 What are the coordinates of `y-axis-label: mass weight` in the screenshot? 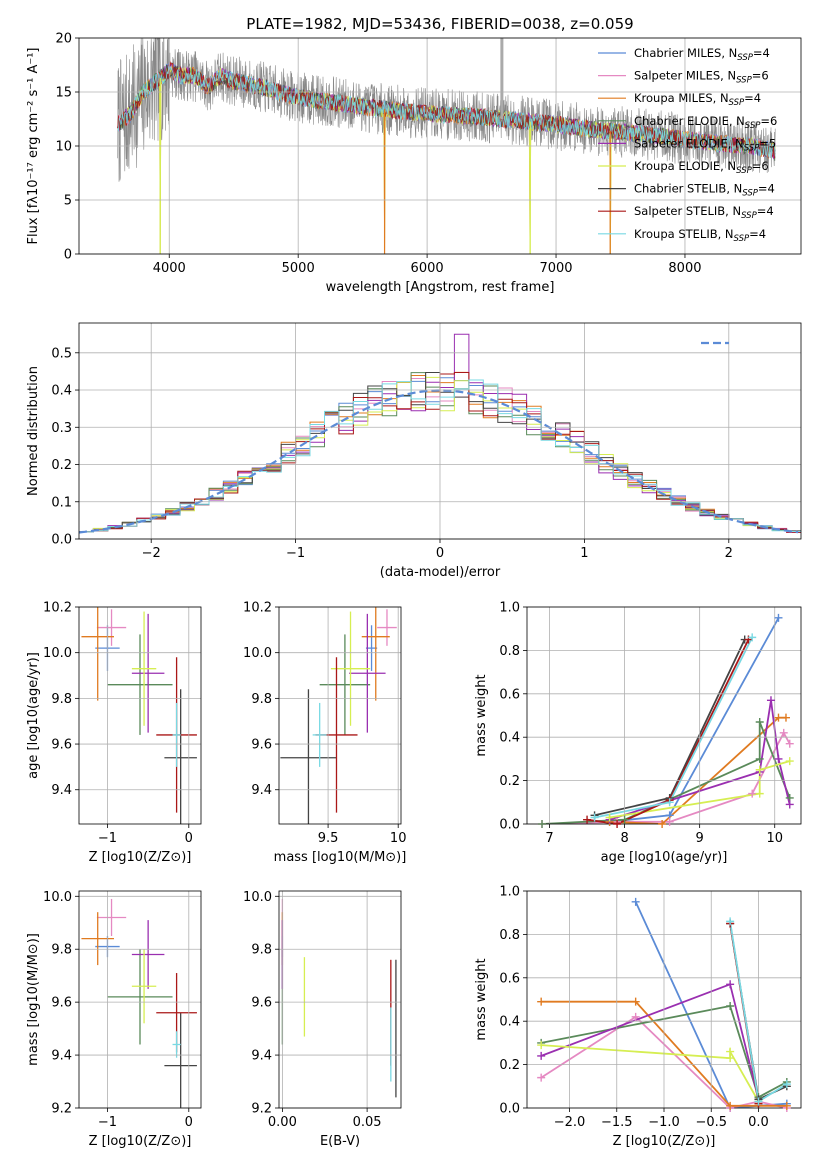 It's located at (481, 999).